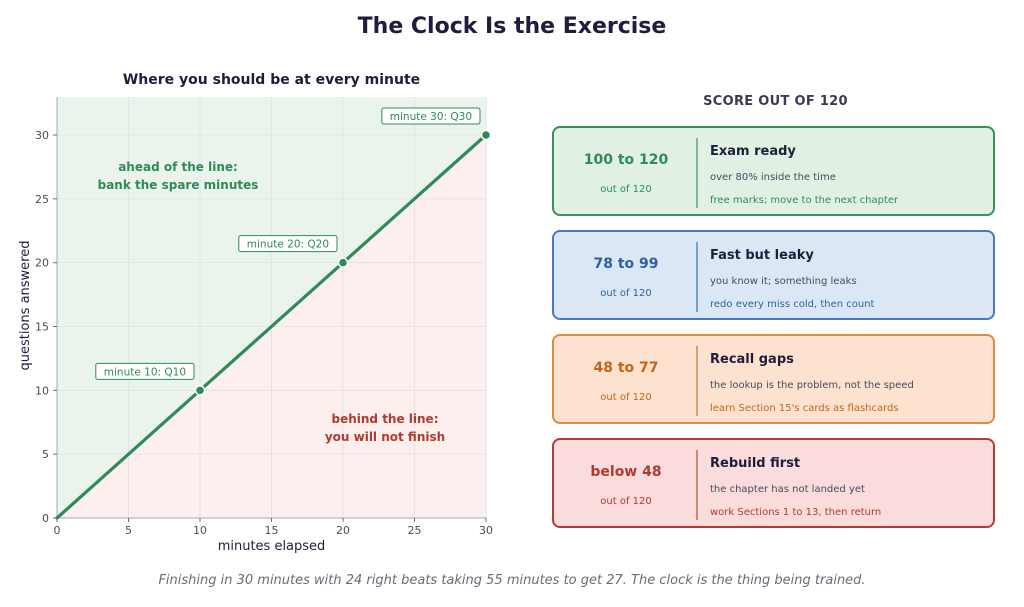 This screenshot has width=1024, height=607. What do you see at coordinates (415, 530) in the screenshot?
I see `x-tick-label: 25` at bounding box center [415, 530].